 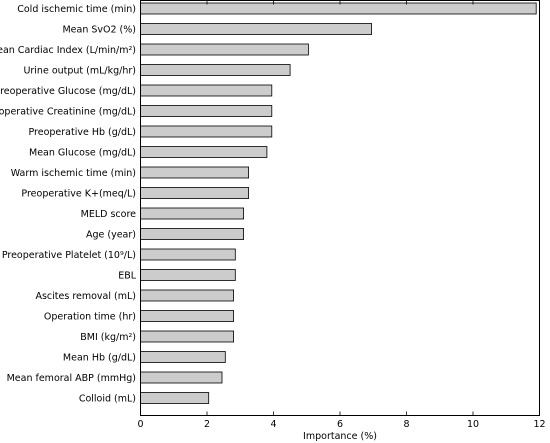 What do you see at coordinates (71, 378) in the screenshot?
I see `category-label: Mean femoral ABP (mmHg)` at bounding box center [71, 378].